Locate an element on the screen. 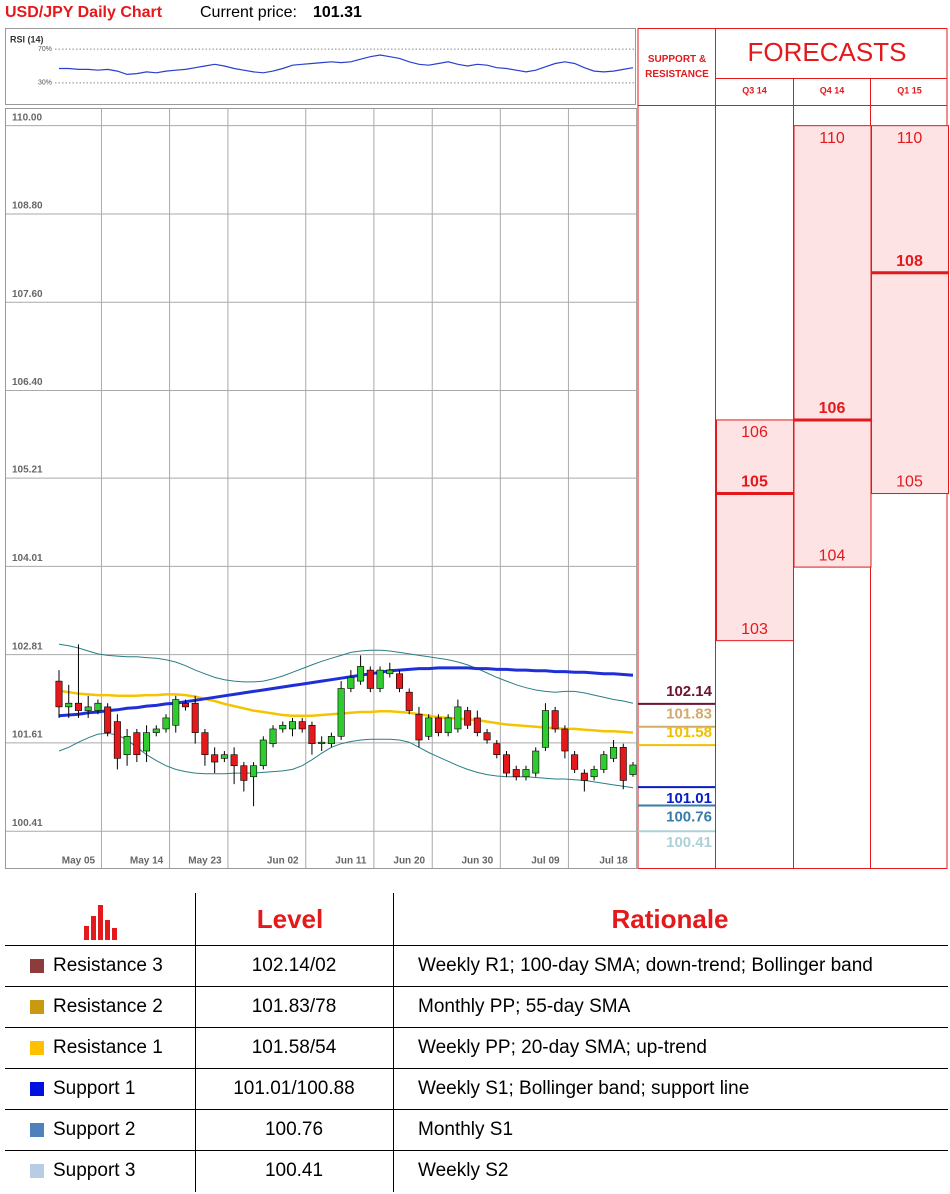  forecast-title: FORECASTS is located at coordinates (827, 52).